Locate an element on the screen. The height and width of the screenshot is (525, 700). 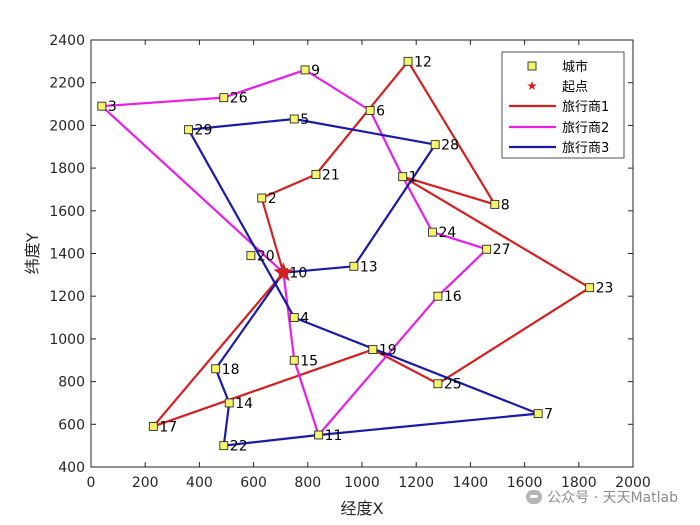
city-label-4: 4 is located at coordinates (304, 319).